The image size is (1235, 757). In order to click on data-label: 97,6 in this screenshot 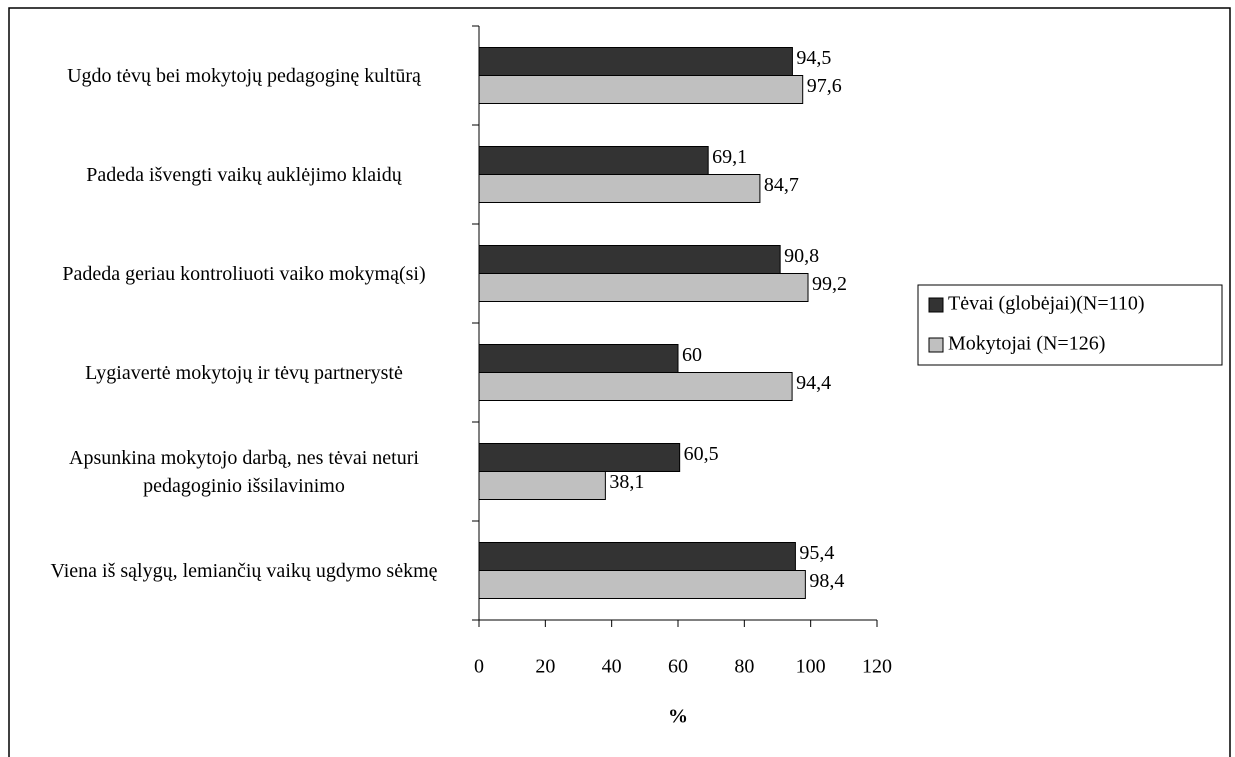, I will do `click(824, 86)`.